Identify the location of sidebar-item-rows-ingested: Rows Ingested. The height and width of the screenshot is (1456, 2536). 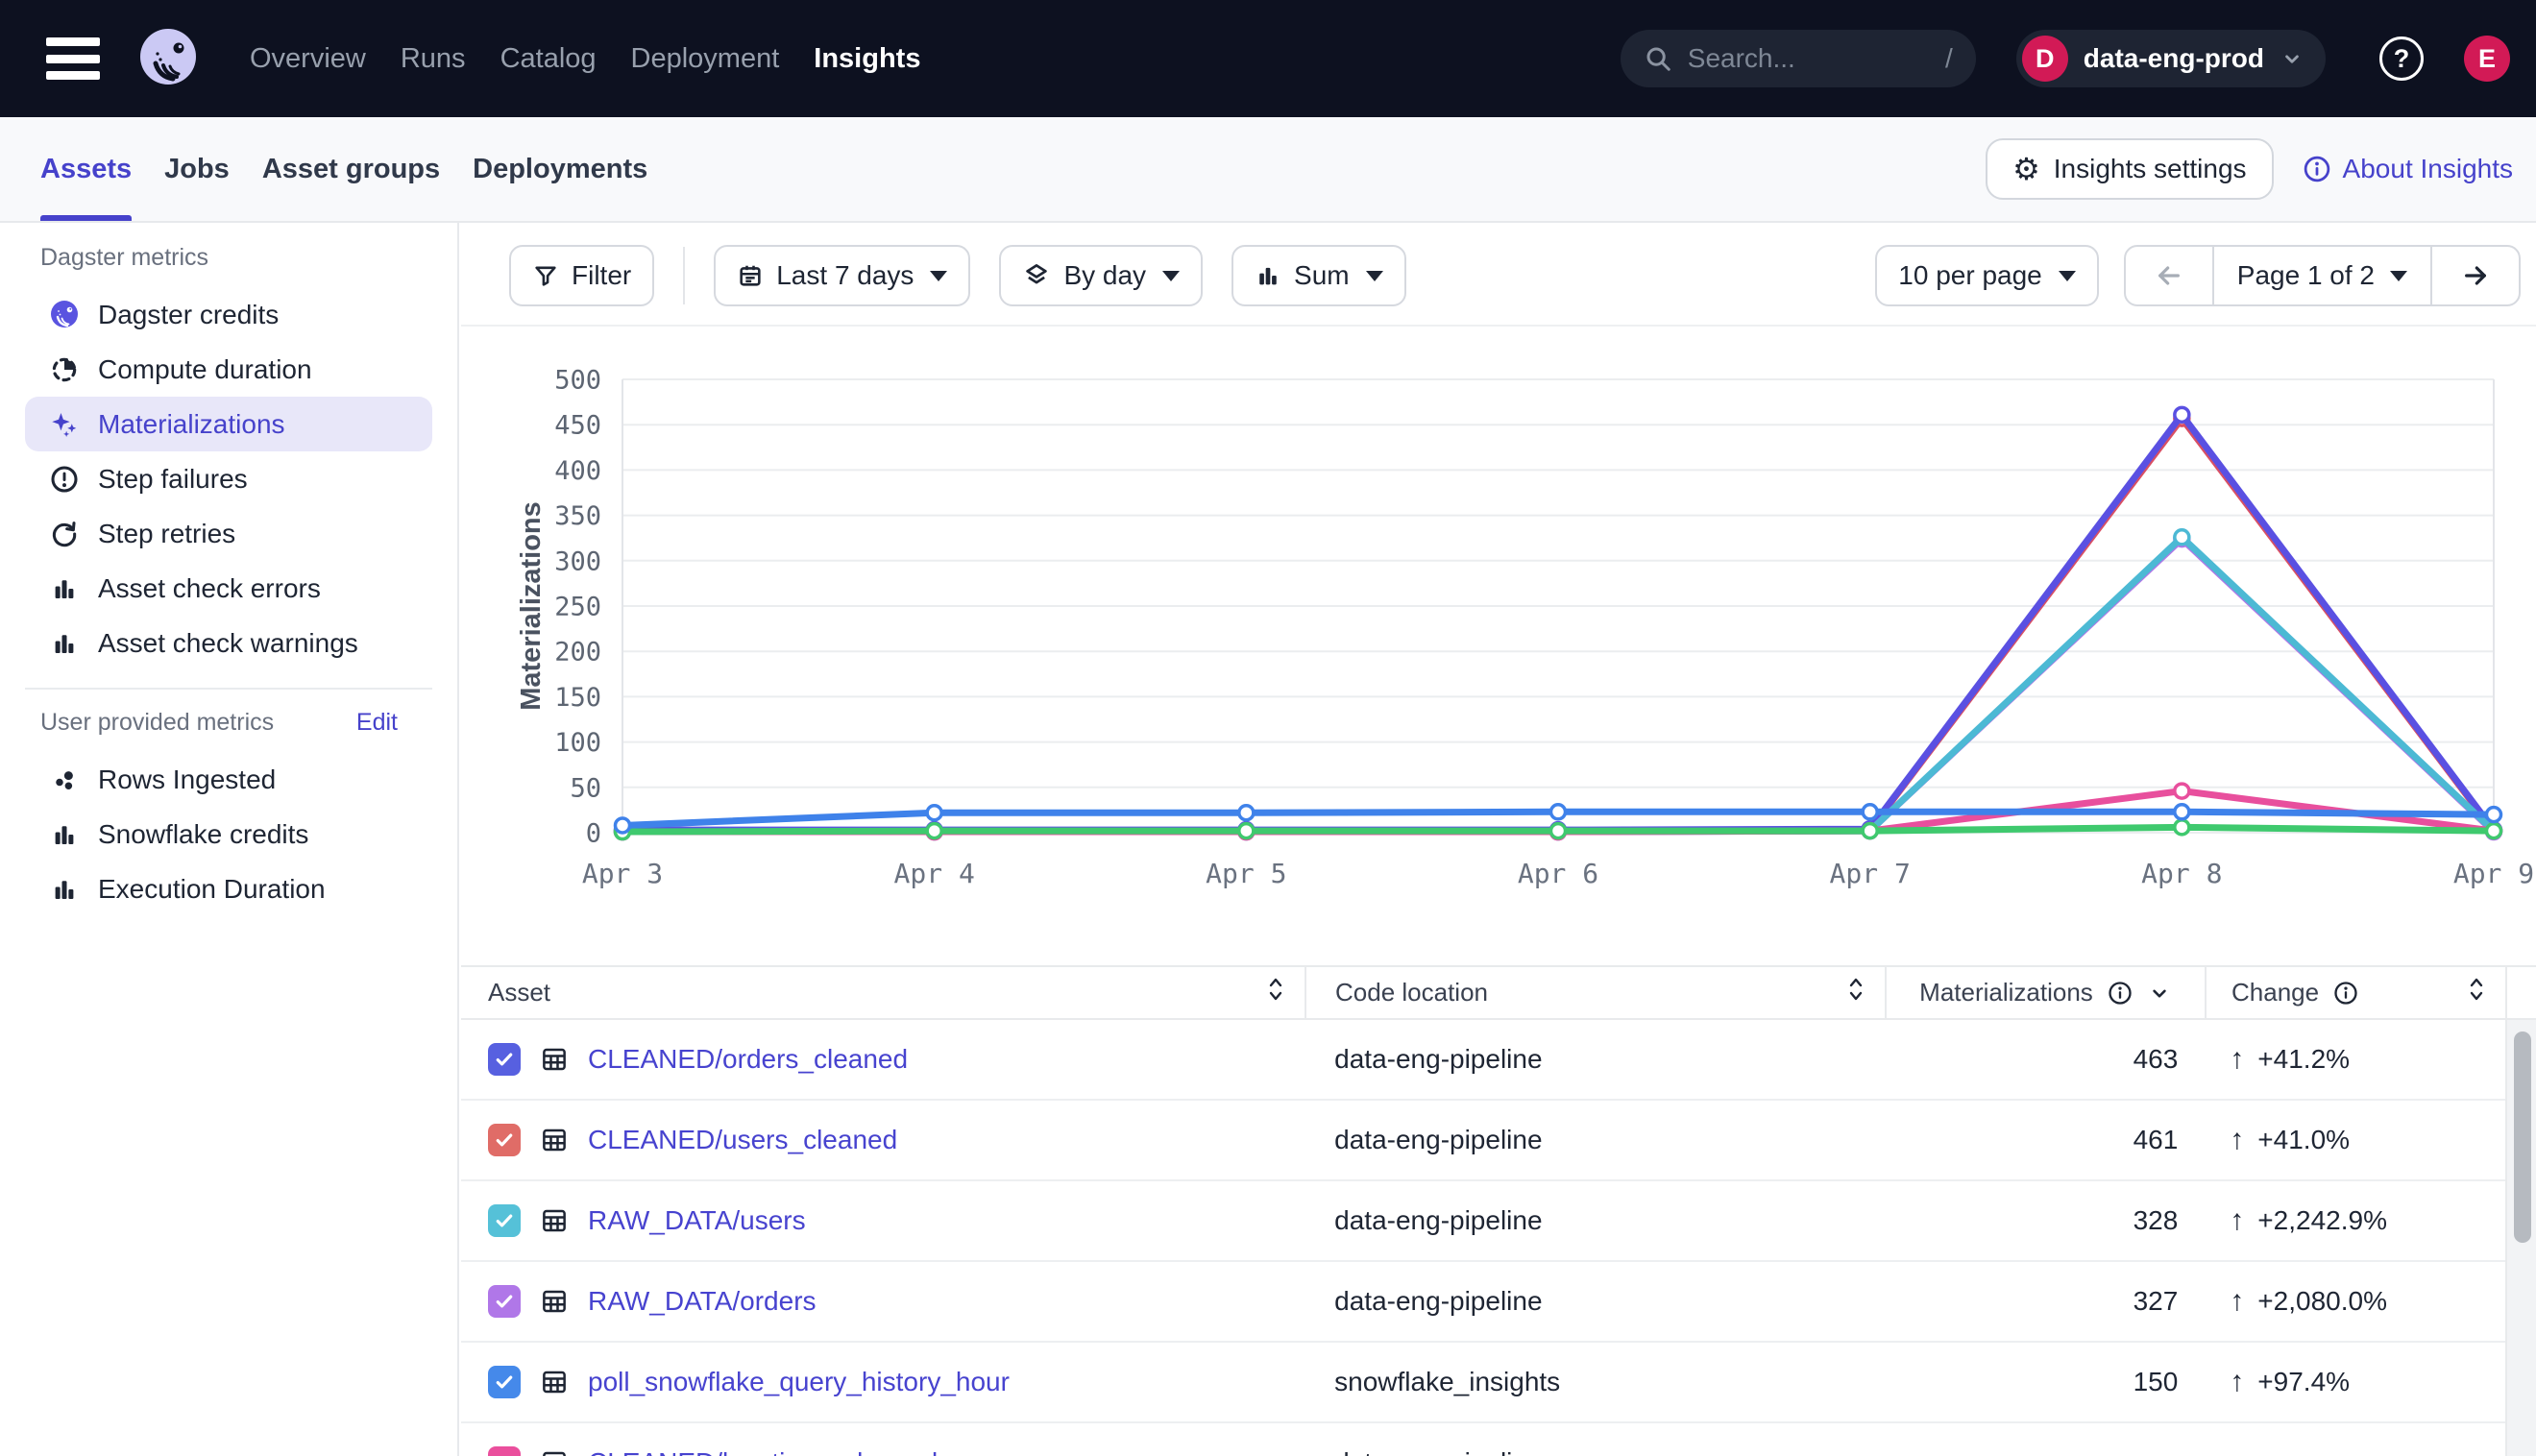
(228, 779).